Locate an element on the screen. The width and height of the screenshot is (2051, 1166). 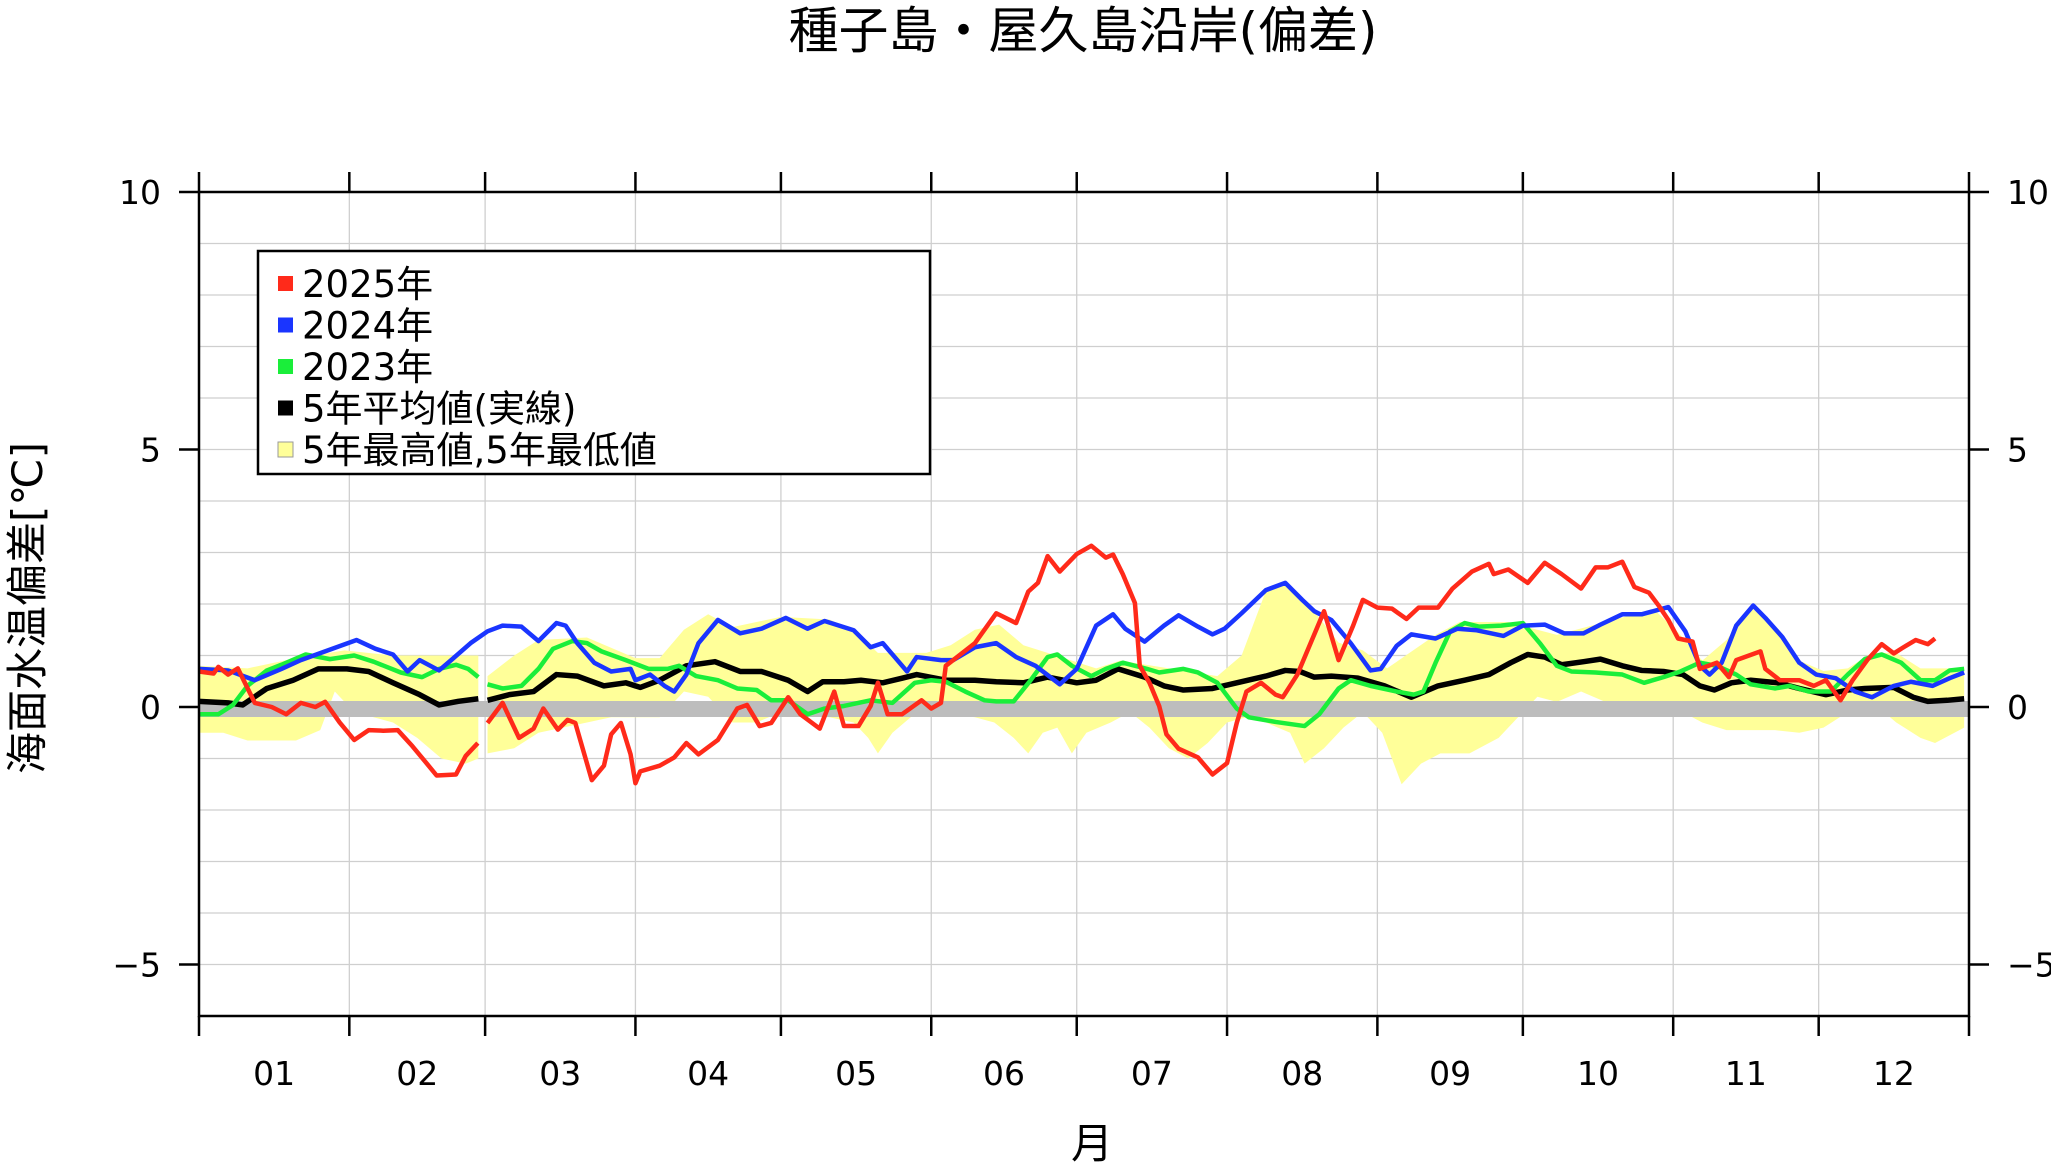
y-axis-label: 海面水温偏差[℃] is located at coordinates (27, 608).